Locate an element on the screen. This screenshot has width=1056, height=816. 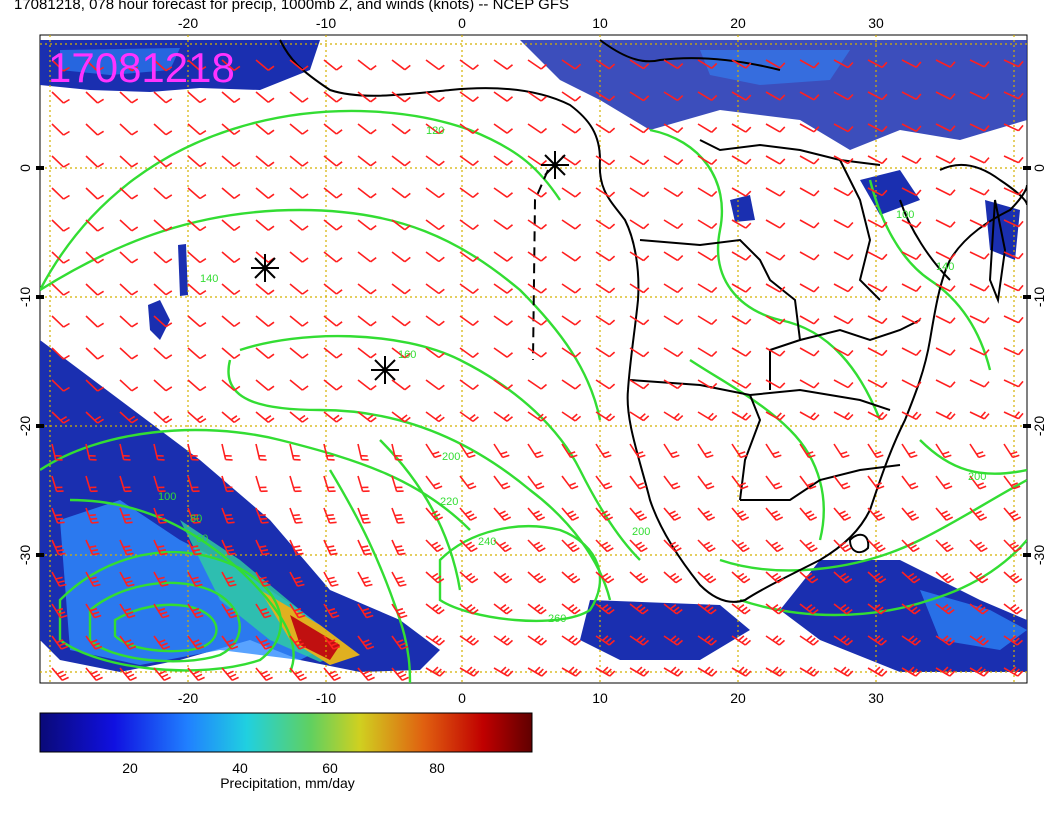
lon-tick-labels-bottom: -20 -10 0 10 20 30 is located at coordinates (531, 698).